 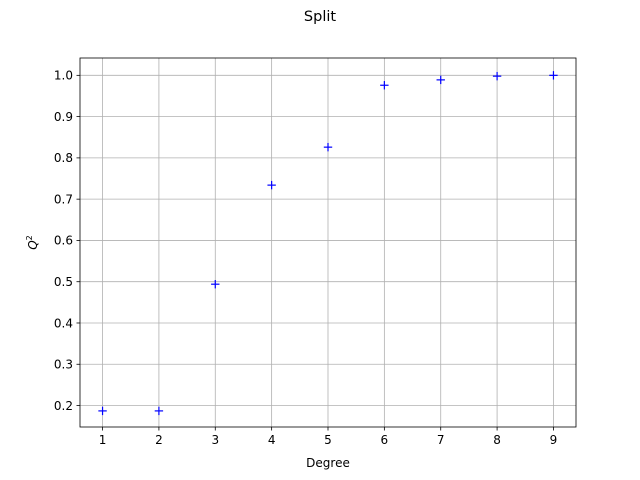 I want to click on y-axis-label: Q2, so click(x=32, y=242).